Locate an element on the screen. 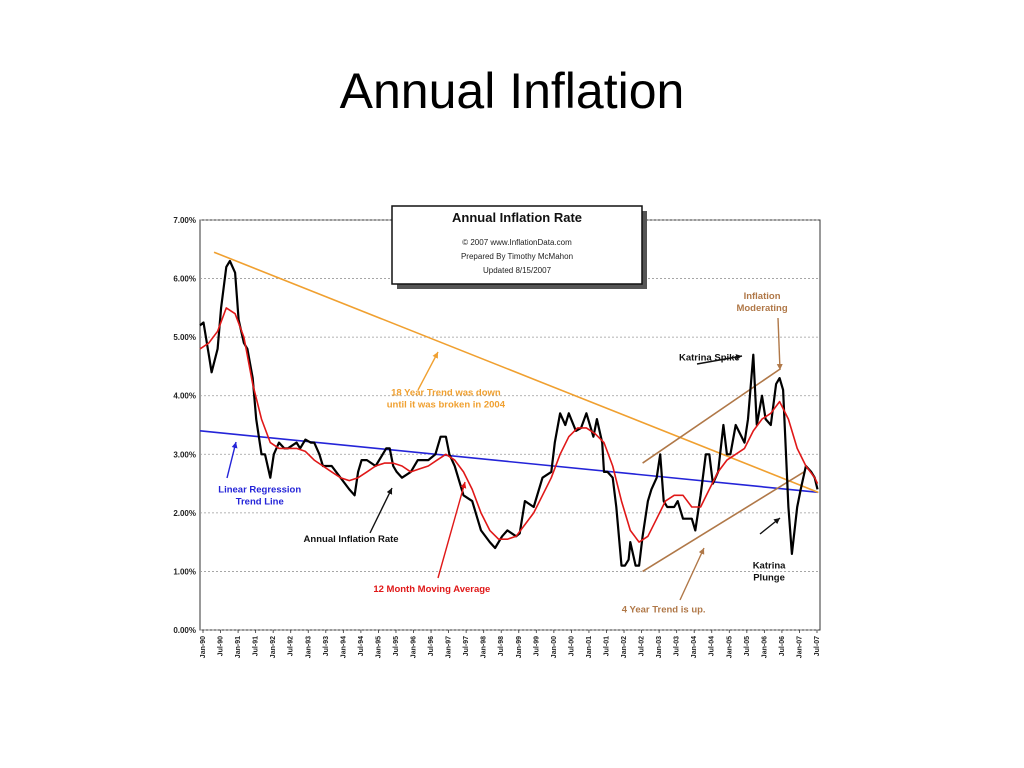 This screenshot has height=768, width=1024. y-tick-label: 1.00% is located at coordinates (184, 571).